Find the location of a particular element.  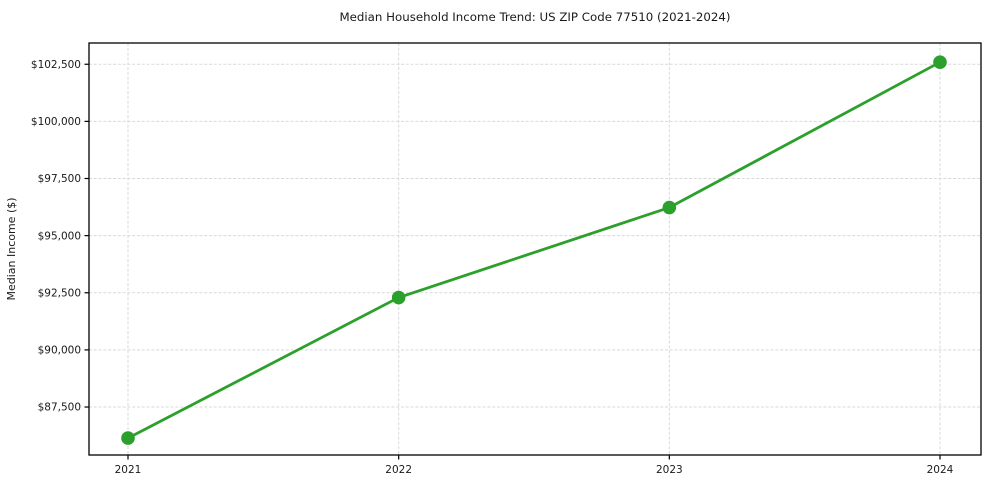

y-tick-label: $102,500 is located at coordinates (56, 65).